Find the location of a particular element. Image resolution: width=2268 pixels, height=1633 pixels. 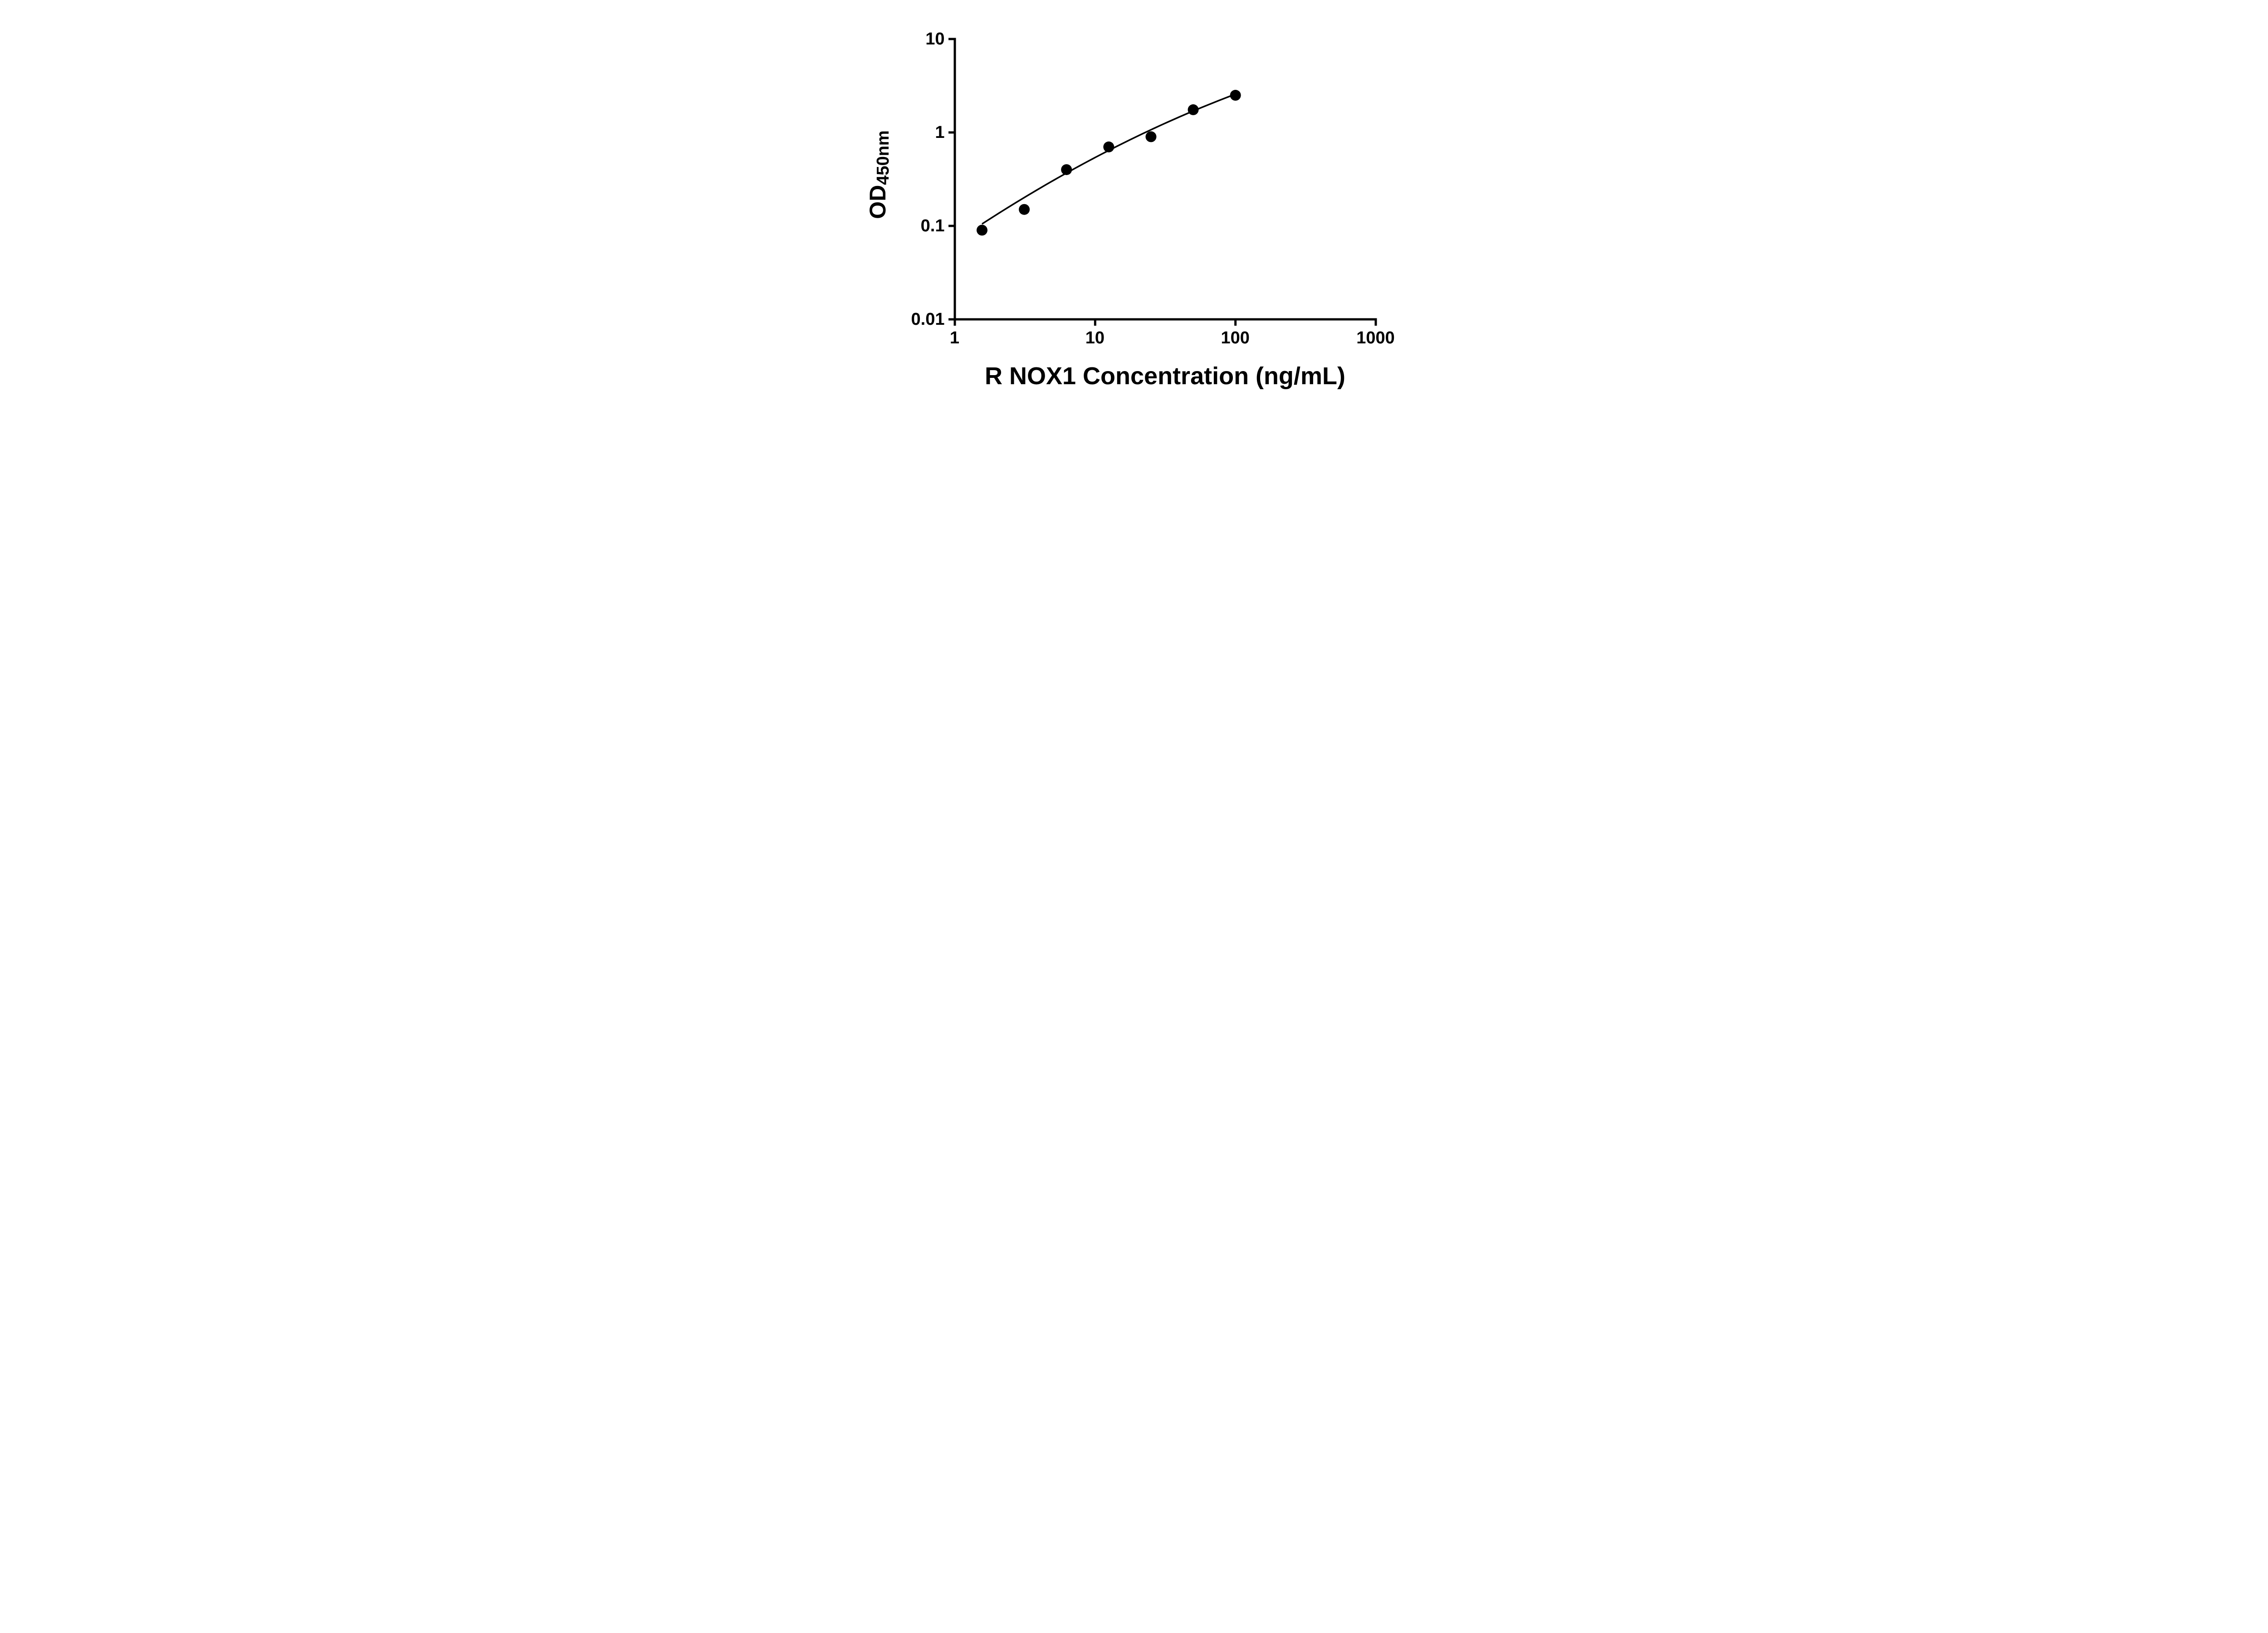

y-tick-label-0.1: 0.1 is located at coordinates (933, 225).